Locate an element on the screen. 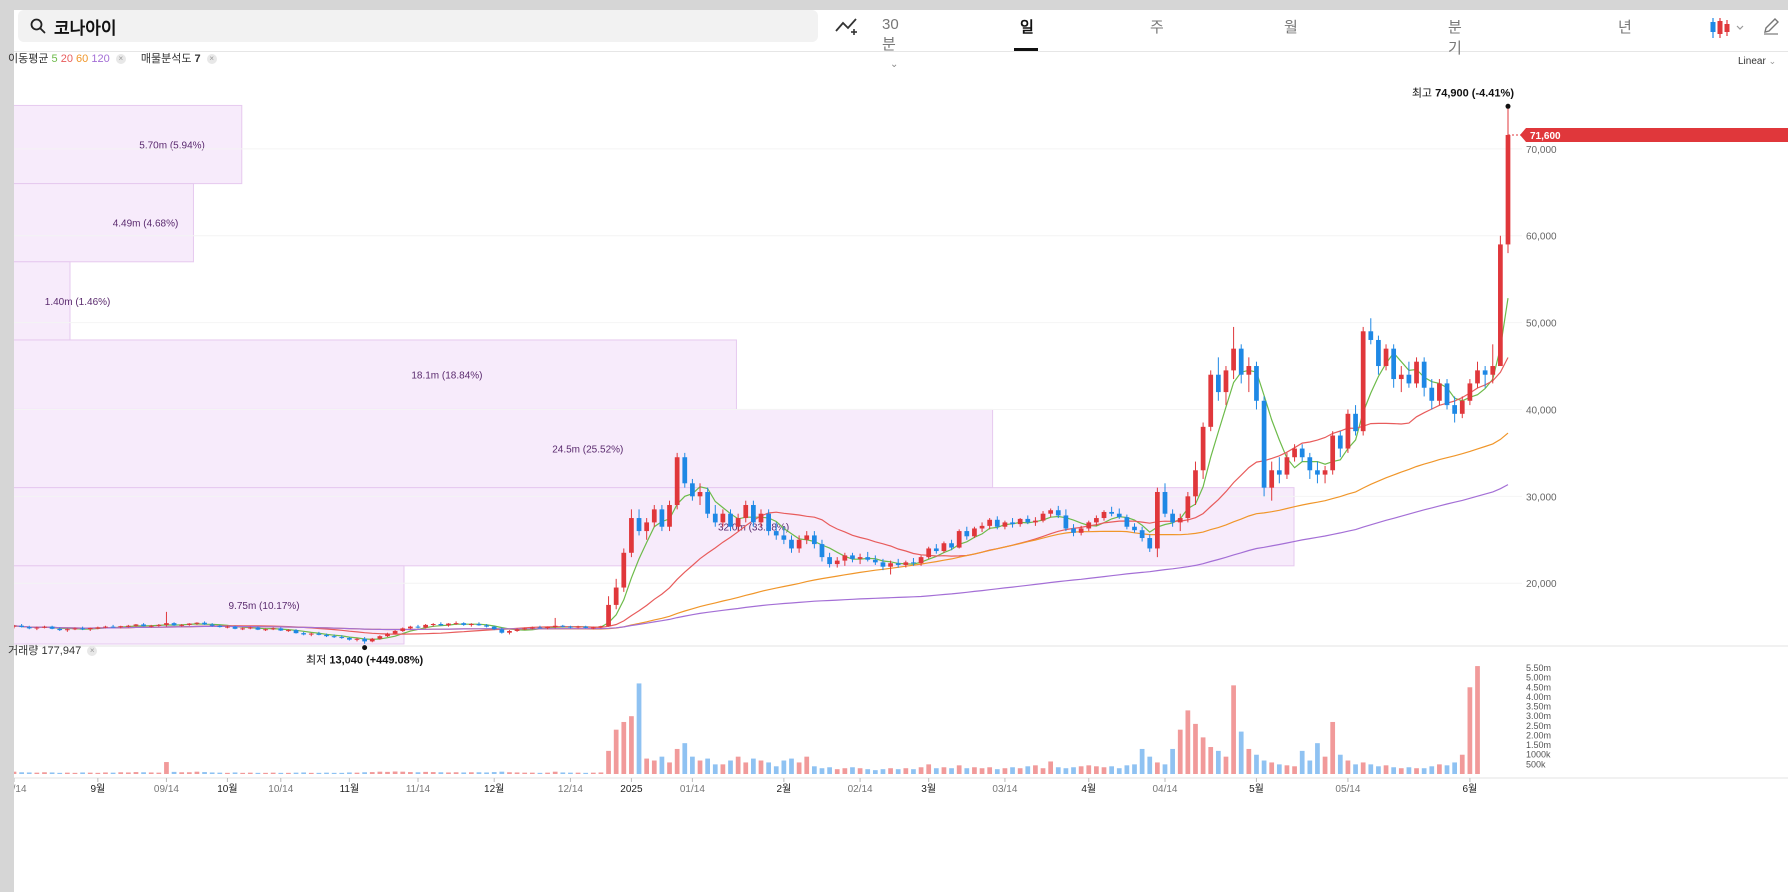 This screenshot has height=892, width=1788. stock-search-box: 코나아이 is located at coordinates (418, 26).